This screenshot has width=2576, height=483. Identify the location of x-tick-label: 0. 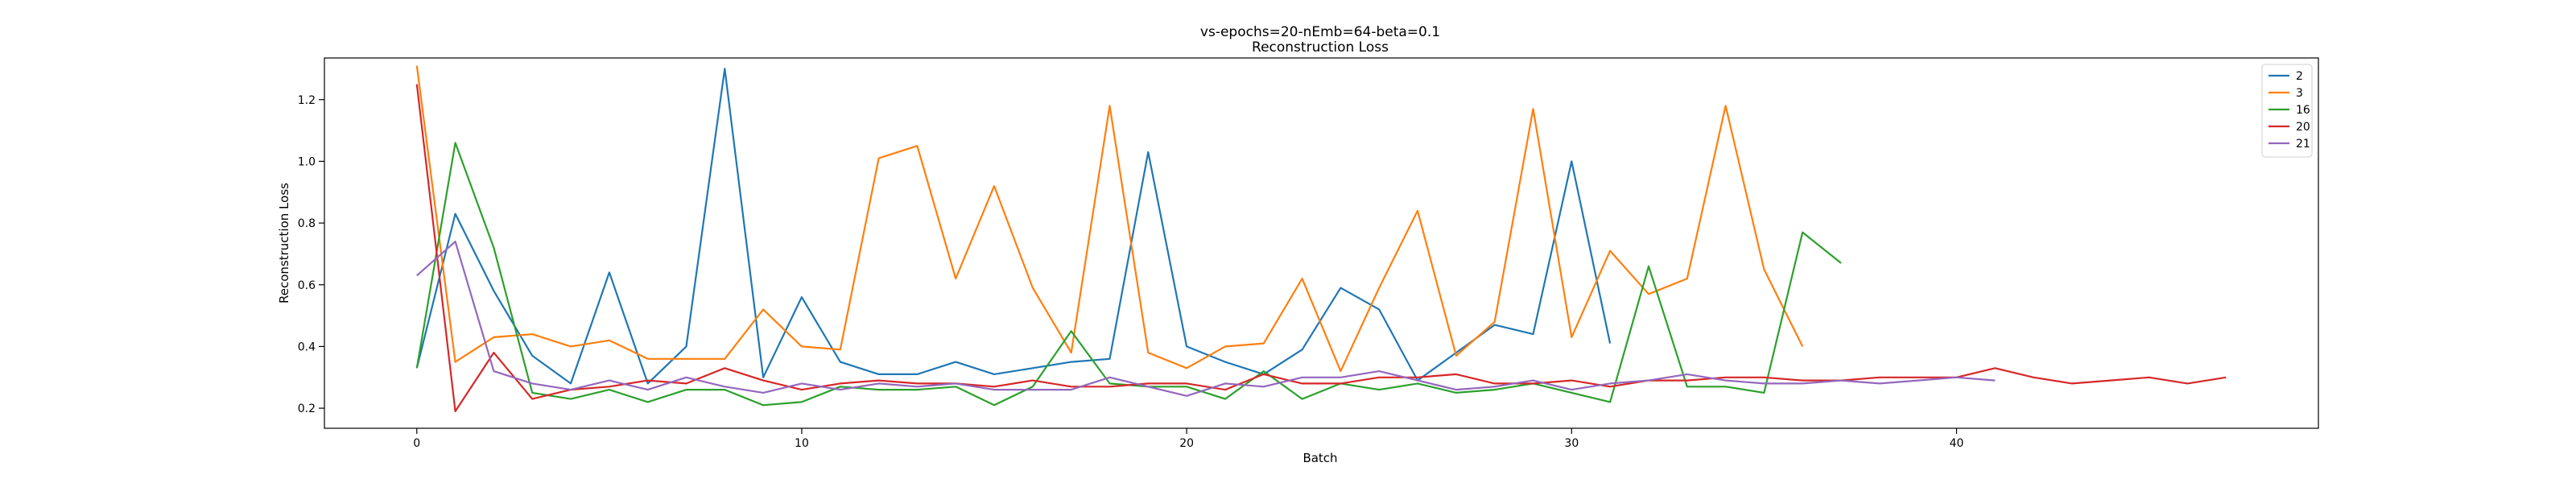
(416, 443).